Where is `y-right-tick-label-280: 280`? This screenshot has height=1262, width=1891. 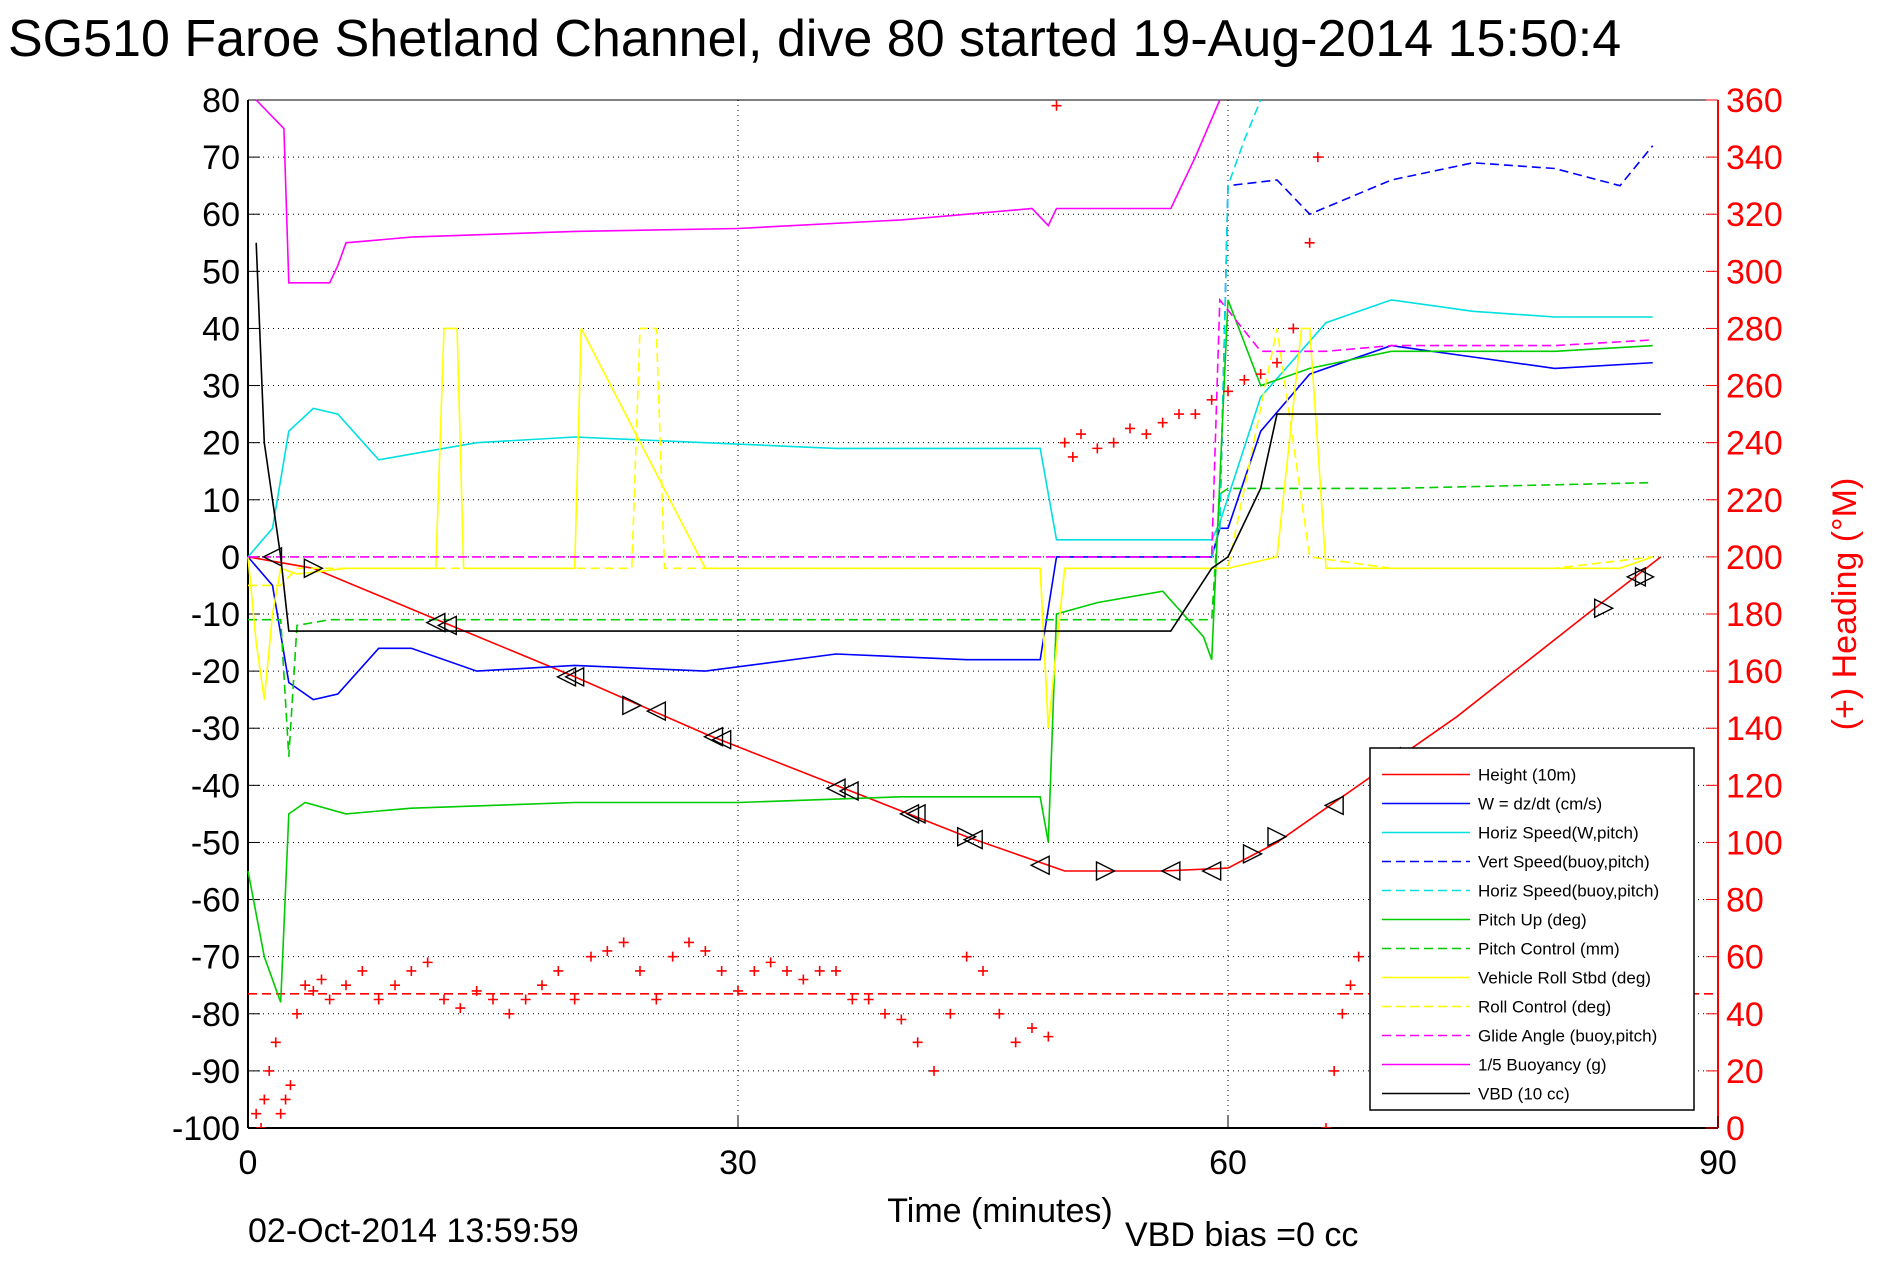
y-right-tick-label-280: 280 is located at coordinates (1754, 329).